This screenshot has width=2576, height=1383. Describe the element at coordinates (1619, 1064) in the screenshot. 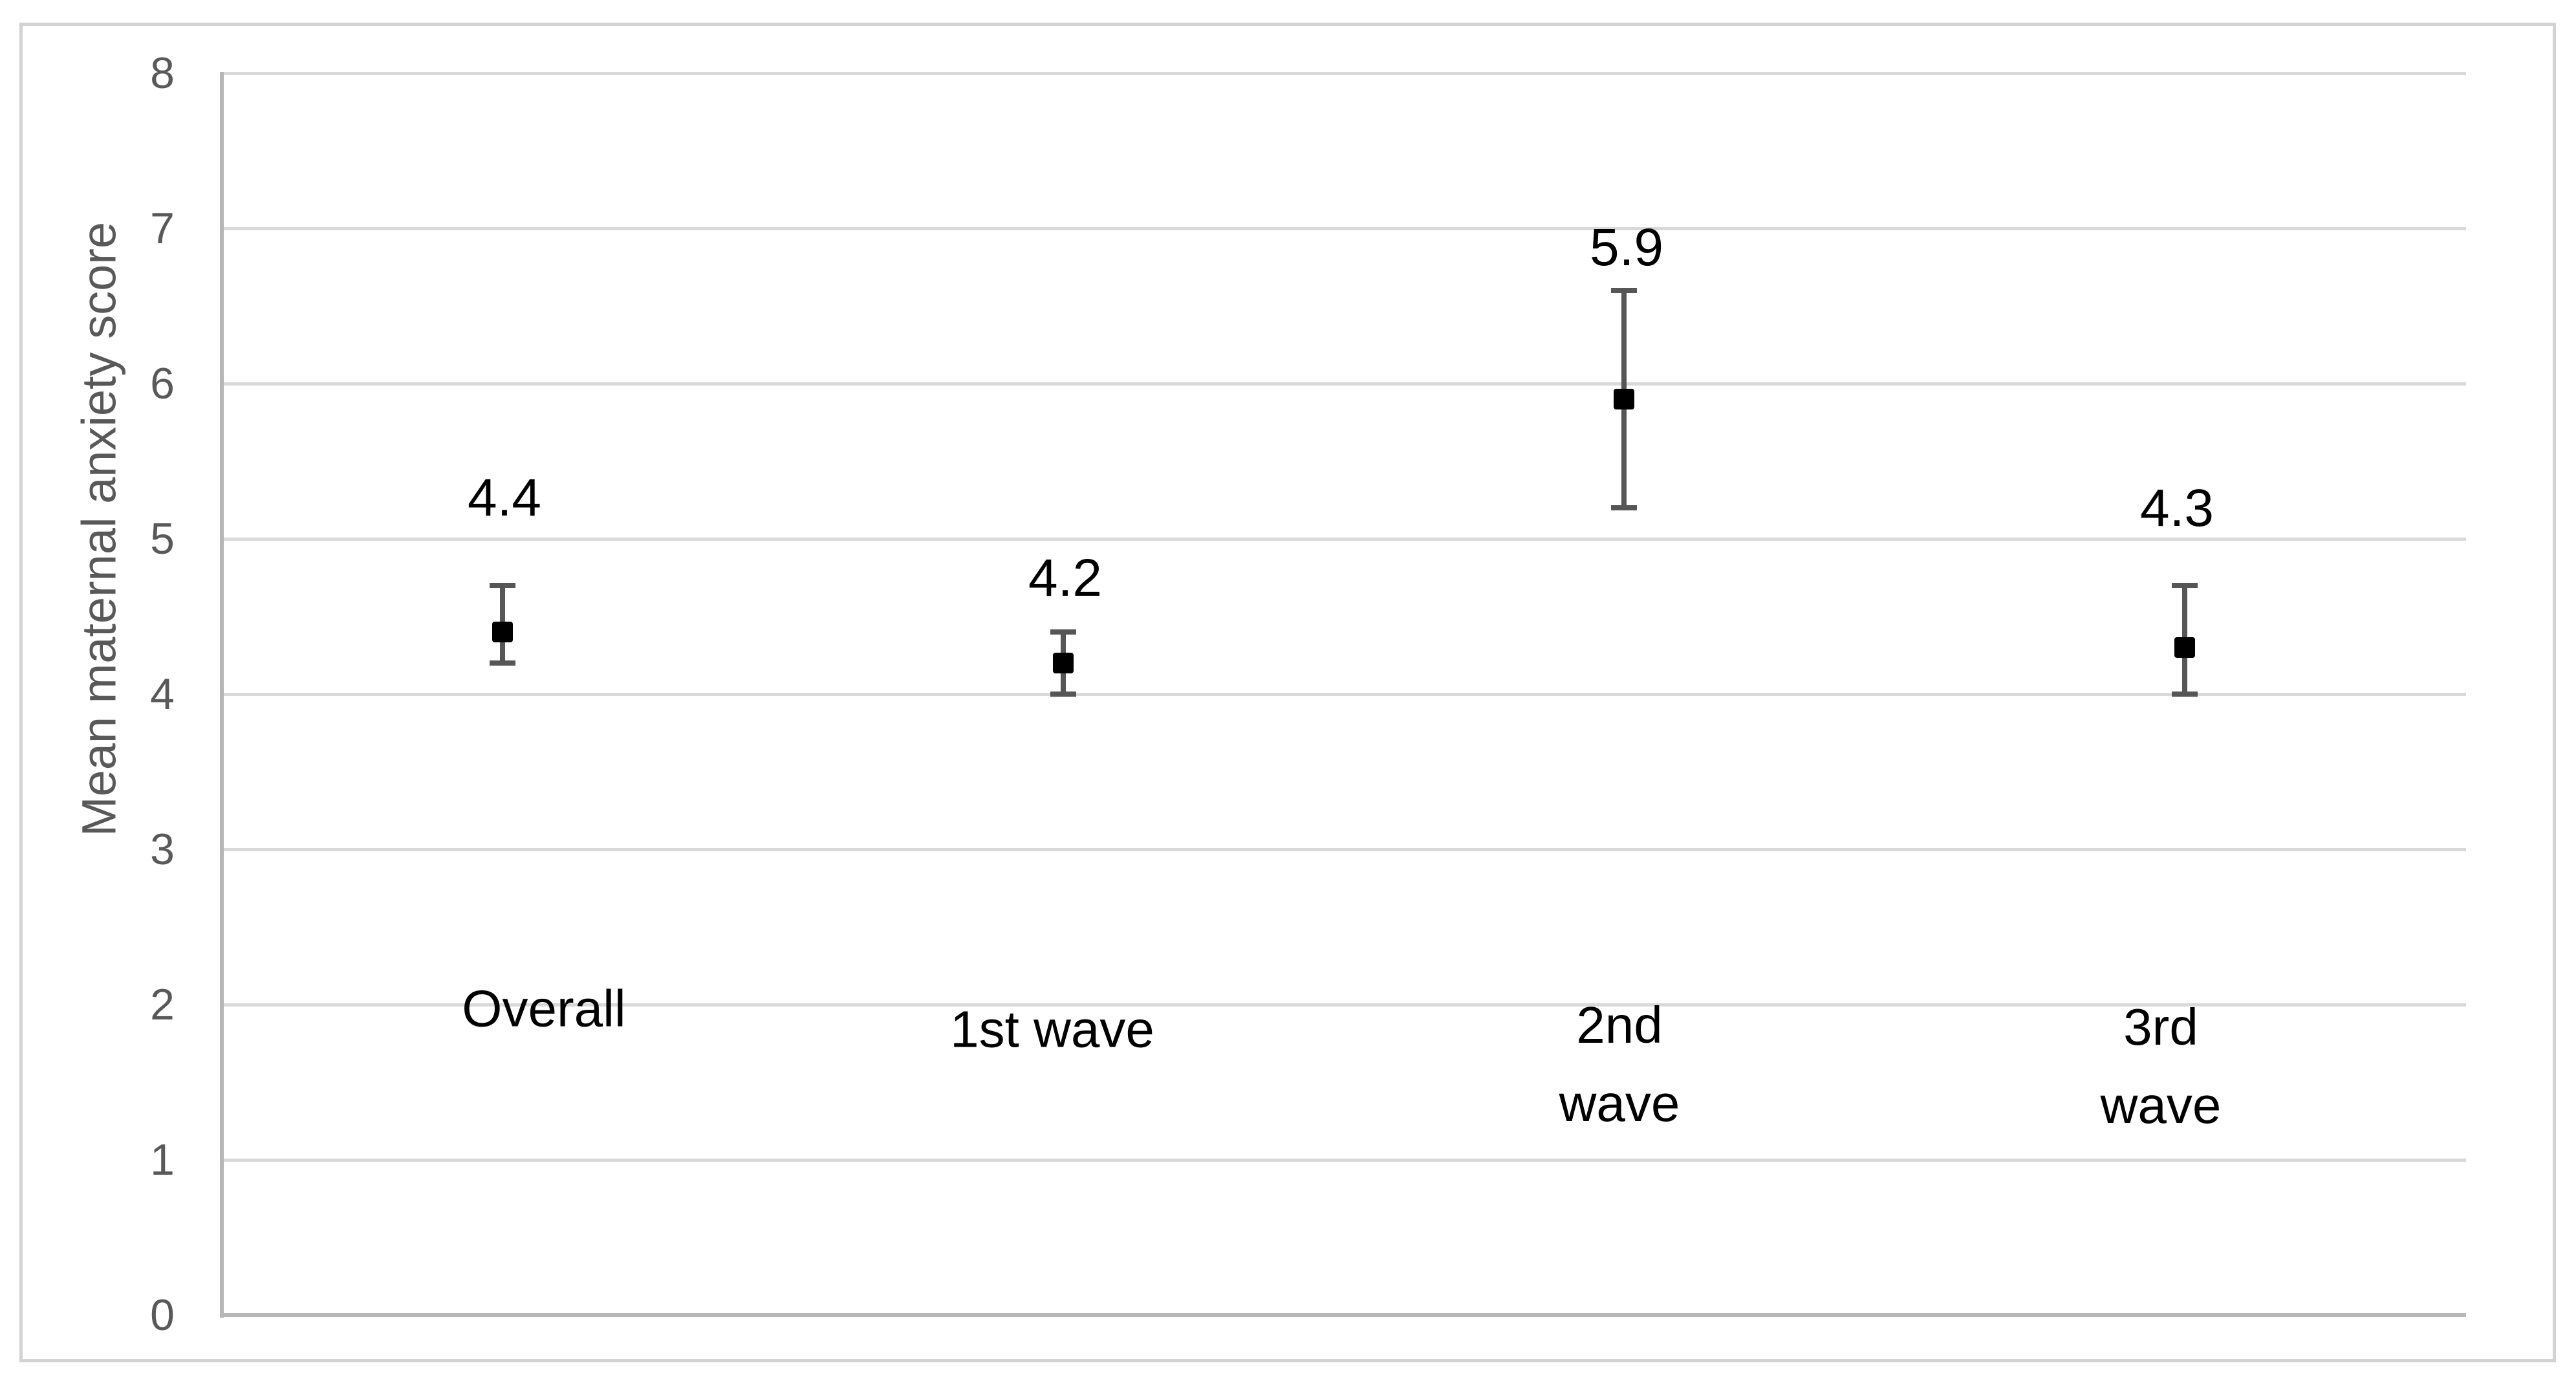

I see `category-label-2nd-wave: 2nd wave` at that location.